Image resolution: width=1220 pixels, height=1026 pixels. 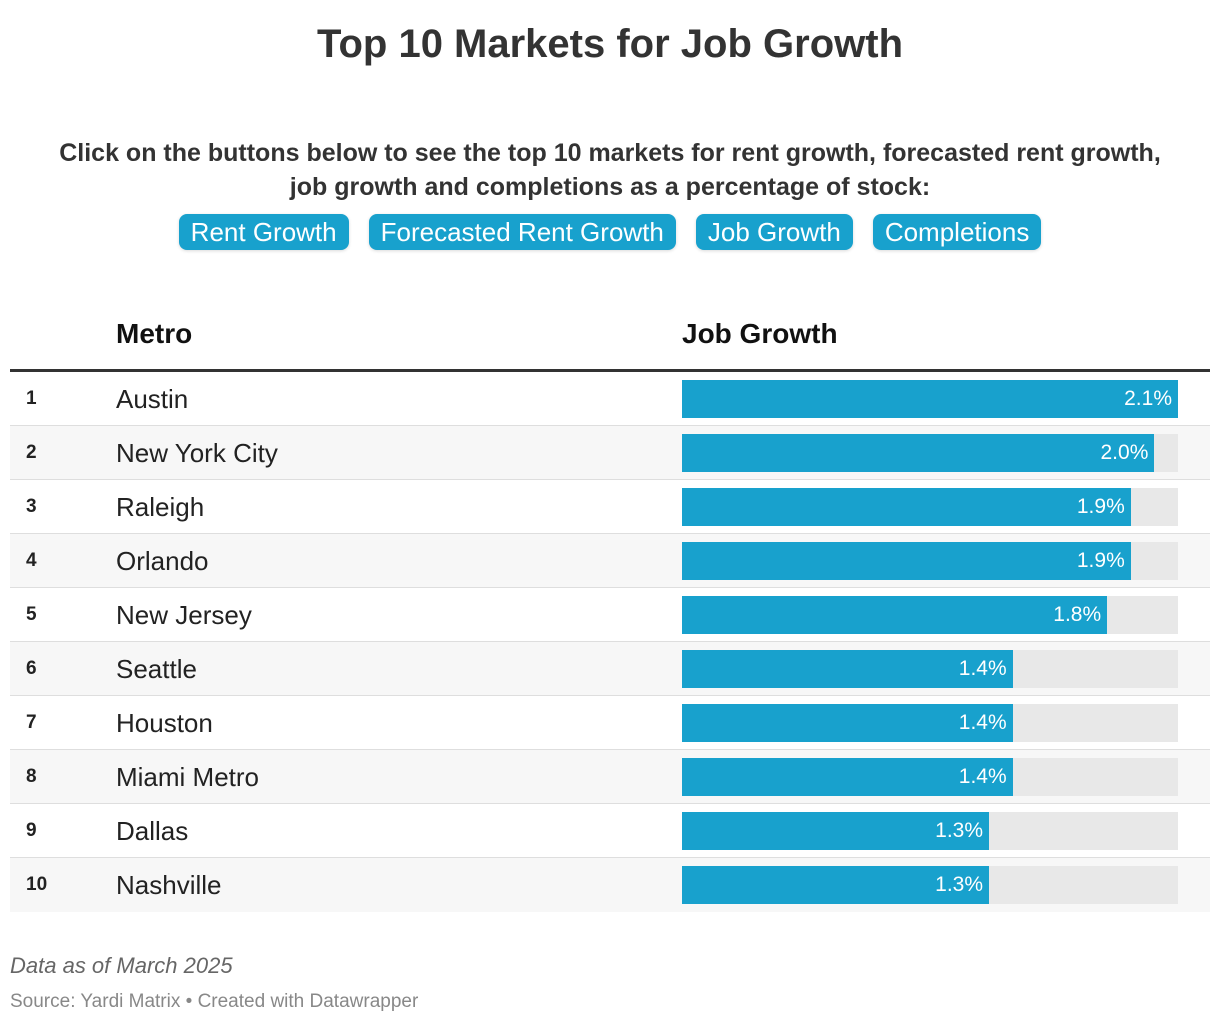 I want to click on rank-cell: 6, so click(x=31, y=668).